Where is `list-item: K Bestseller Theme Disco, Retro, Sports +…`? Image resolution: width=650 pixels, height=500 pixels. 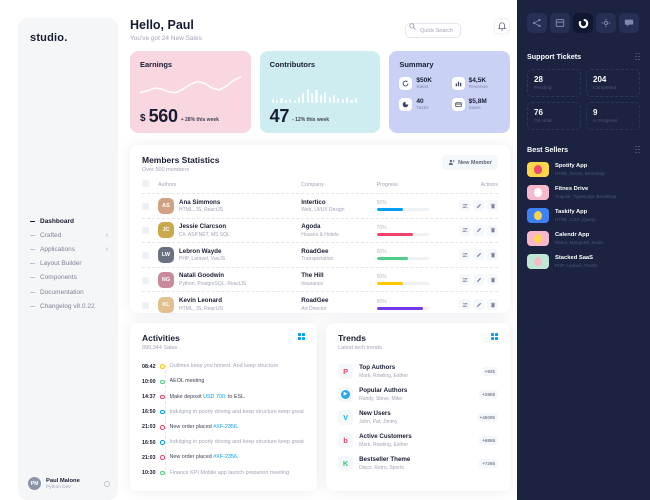
list-item: K Bestseller Theme Disco, Retro, Sports +… is located at coordinates (418, 463).